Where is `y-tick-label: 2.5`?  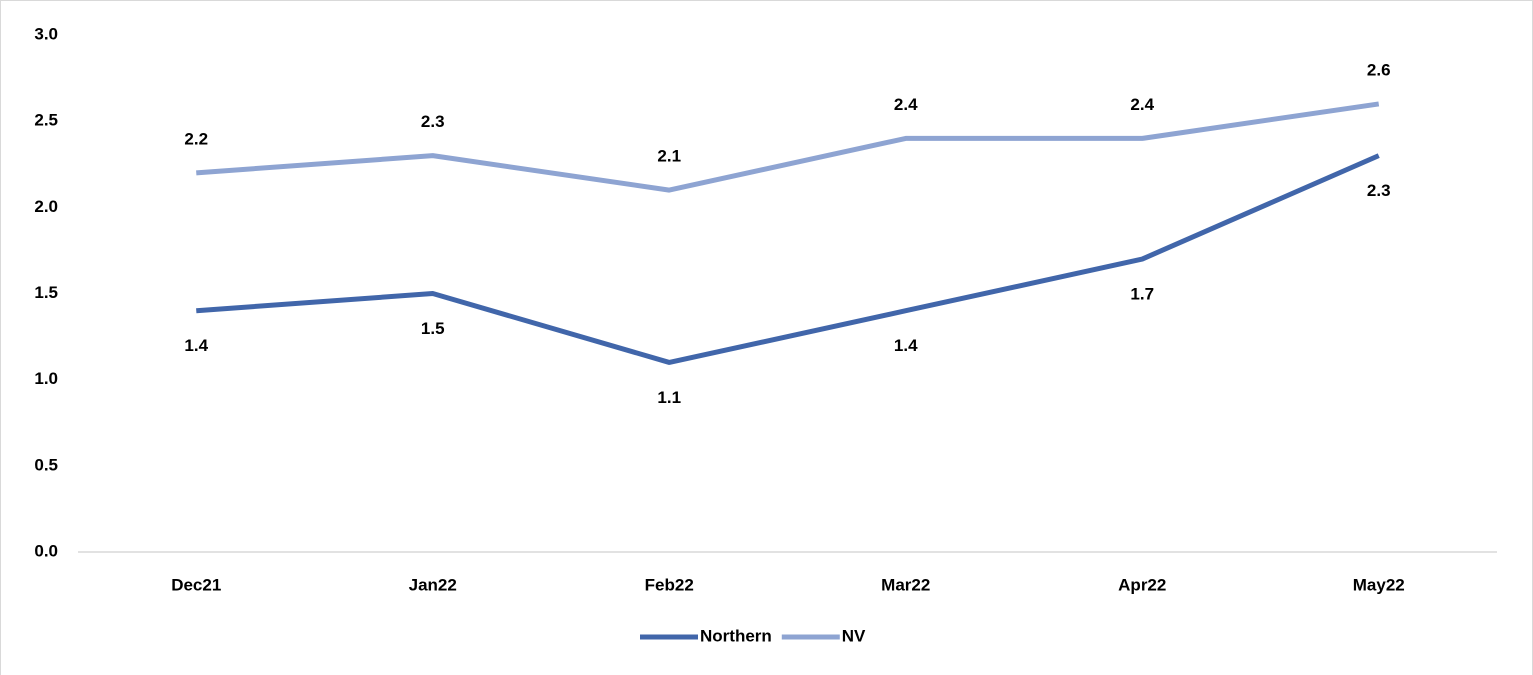 y-tick-label: 2.5 is located at coordinates (46, 120).